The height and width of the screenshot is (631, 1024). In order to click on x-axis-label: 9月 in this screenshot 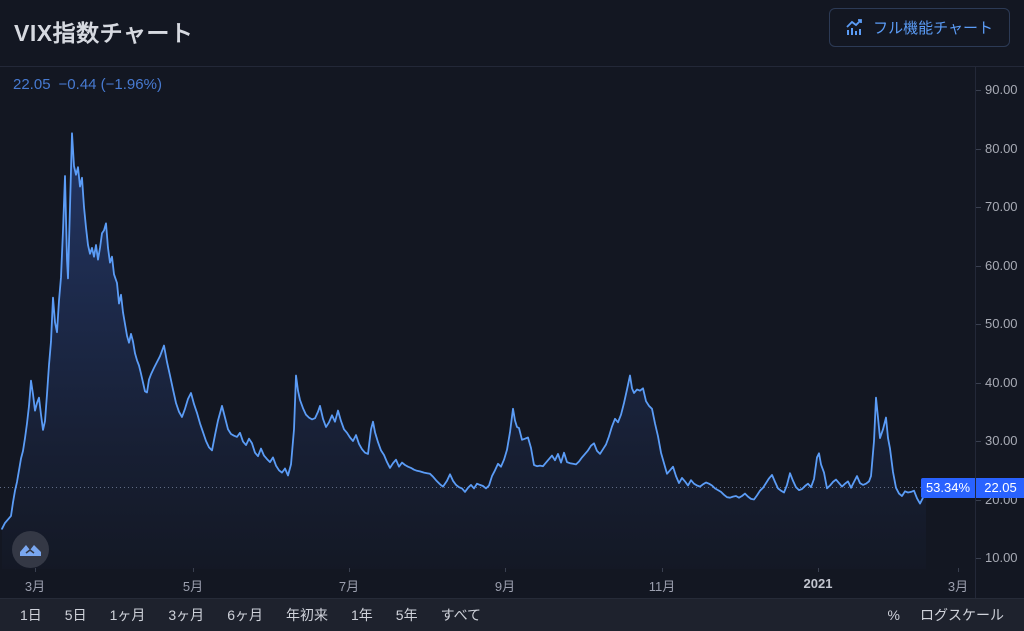, I will do `click(505, 586)`.